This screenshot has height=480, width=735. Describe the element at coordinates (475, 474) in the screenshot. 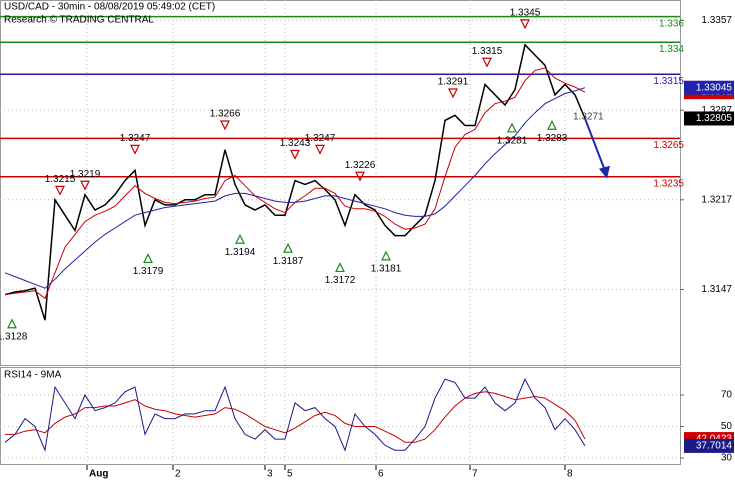

I see `x-tick-label: 7` at that location.